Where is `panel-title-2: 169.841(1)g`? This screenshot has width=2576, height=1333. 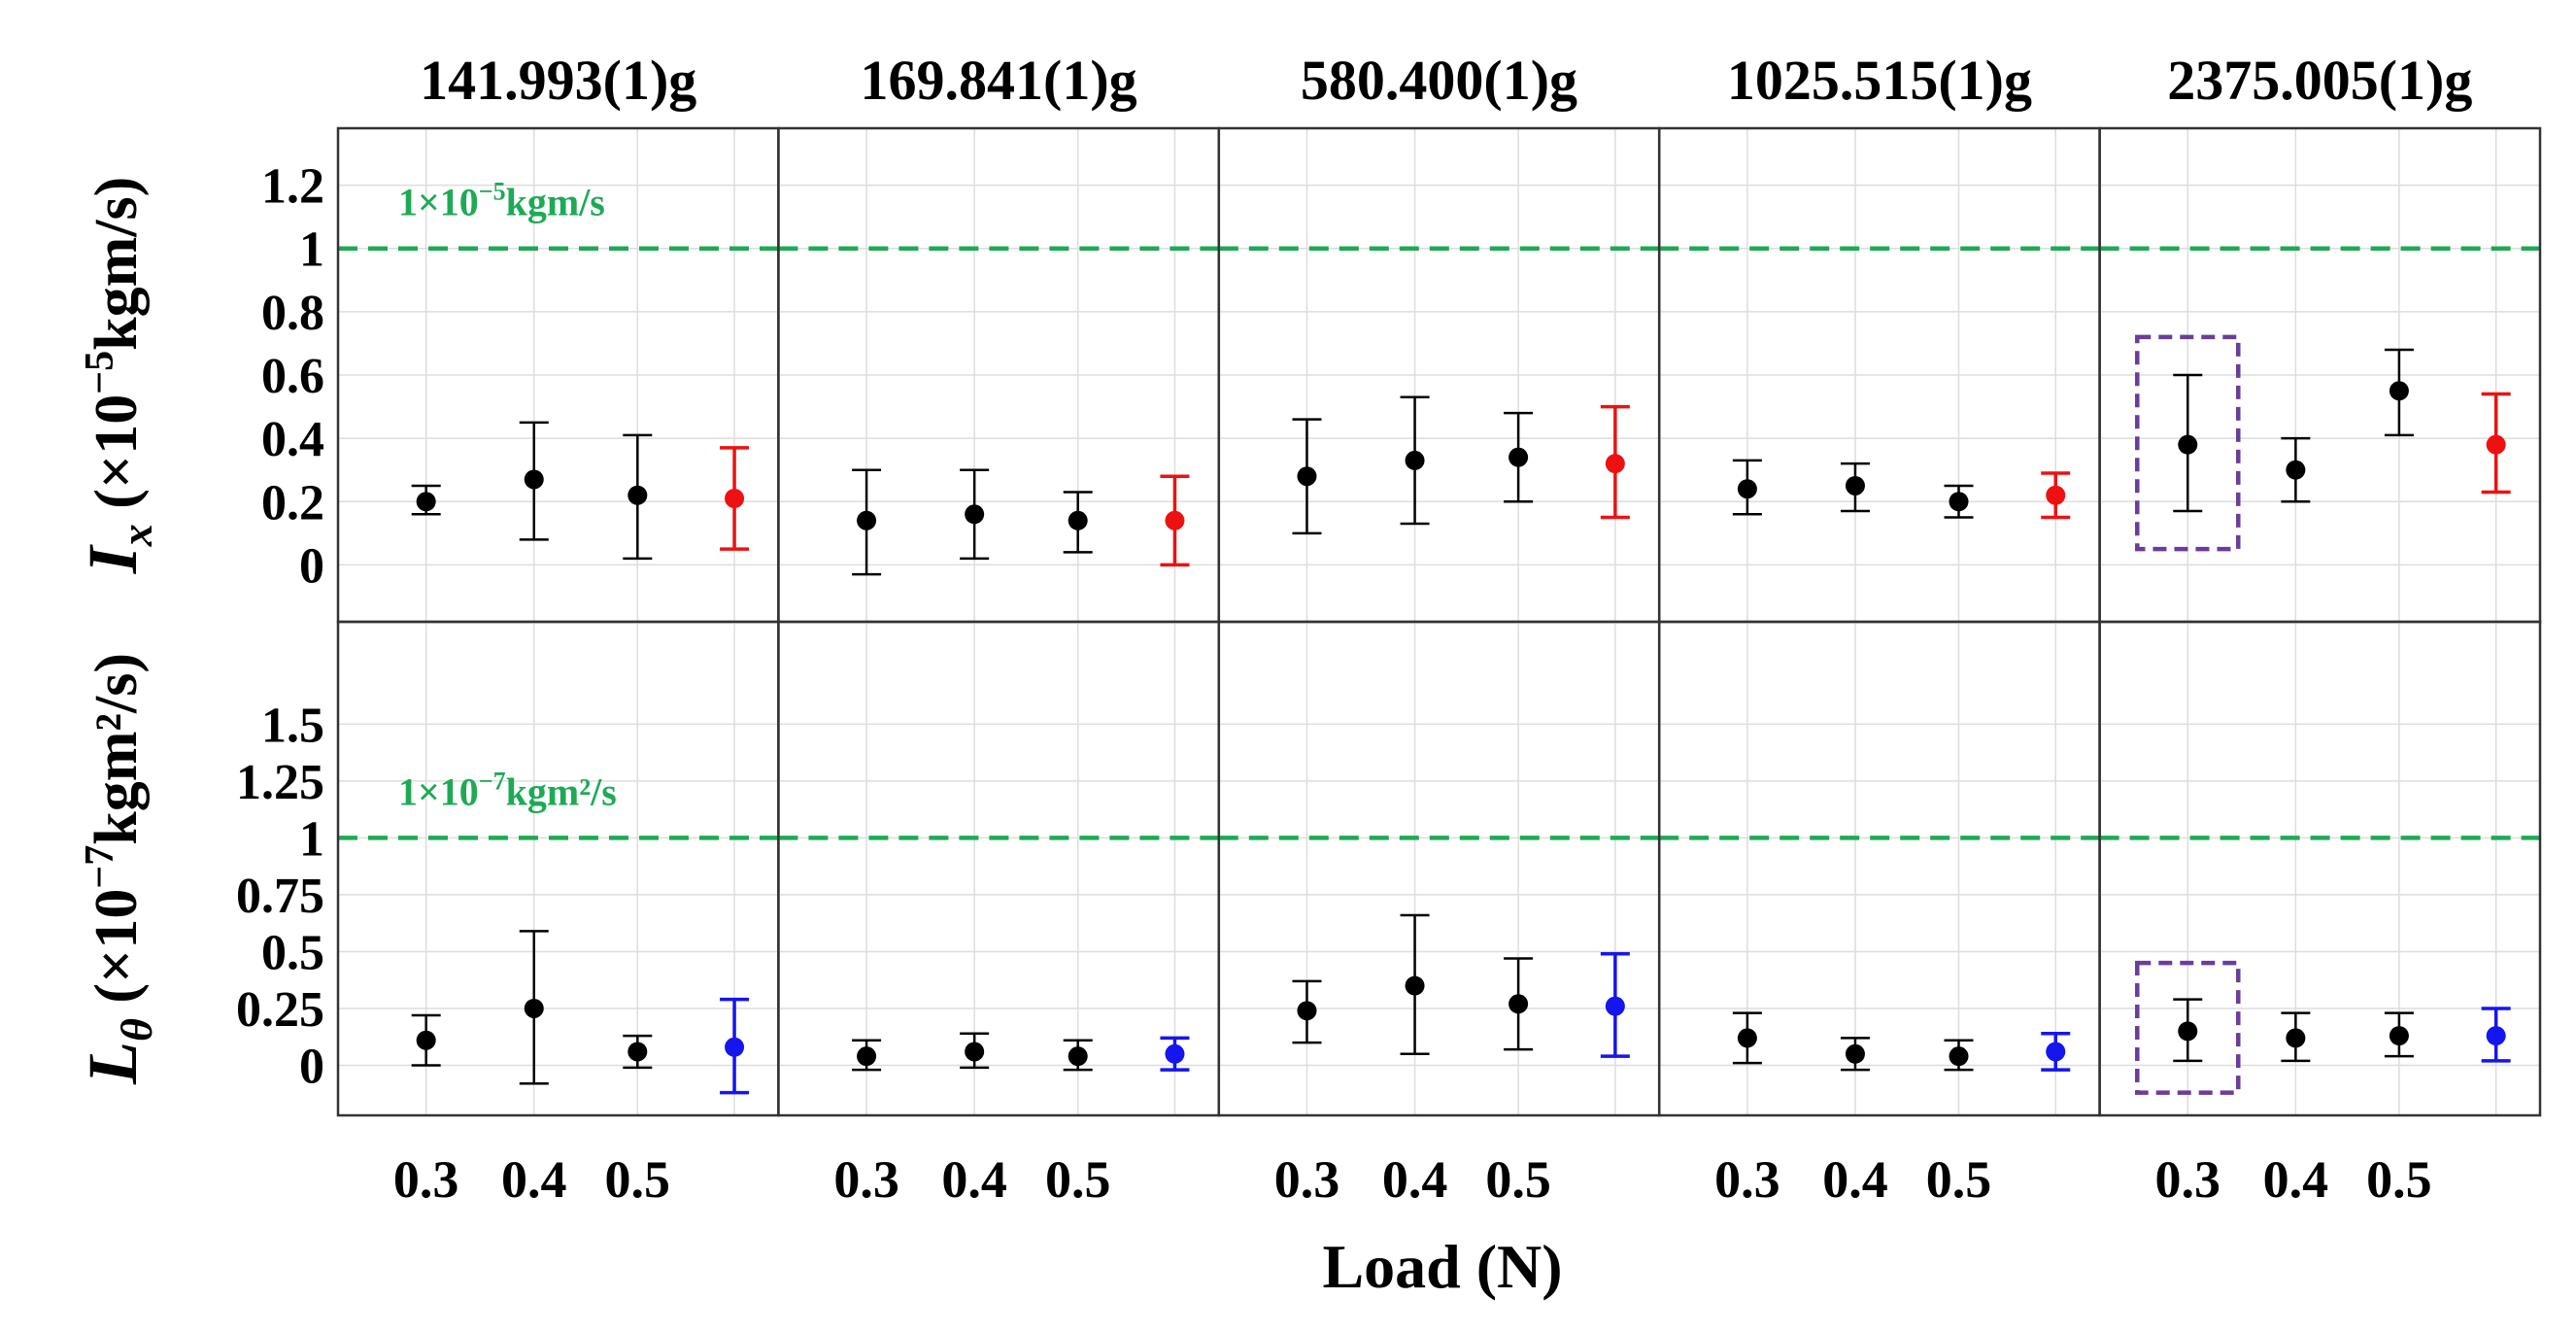
panel-title-2: 169.841(1)g is located at coordinates (999, 80).